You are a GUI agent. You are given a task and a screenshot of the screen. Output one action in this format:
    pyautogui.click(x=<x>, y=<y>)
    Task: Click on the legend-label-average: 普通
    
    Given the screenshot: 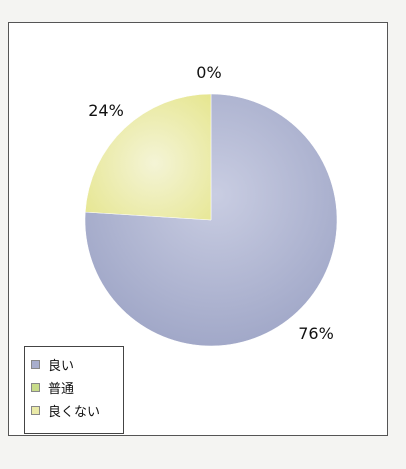 What is the action you would take?
    pyautogui.click(x=61, y=389)
    